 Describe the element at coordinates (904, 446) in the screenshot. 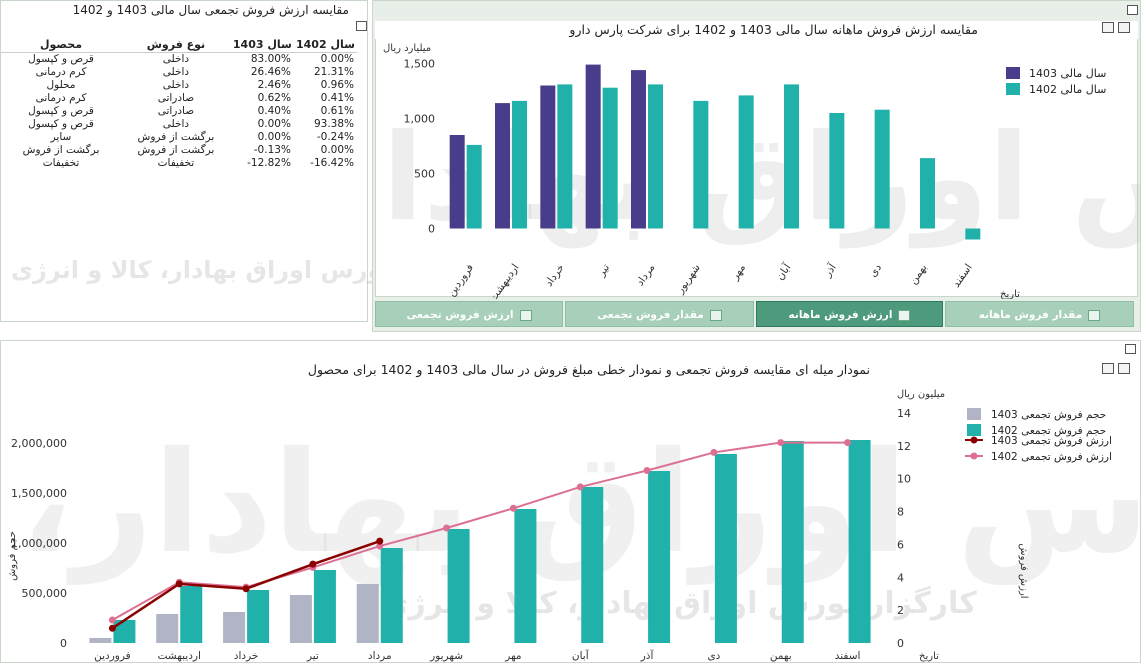

I see `y2-tick-label: 12` at that location.